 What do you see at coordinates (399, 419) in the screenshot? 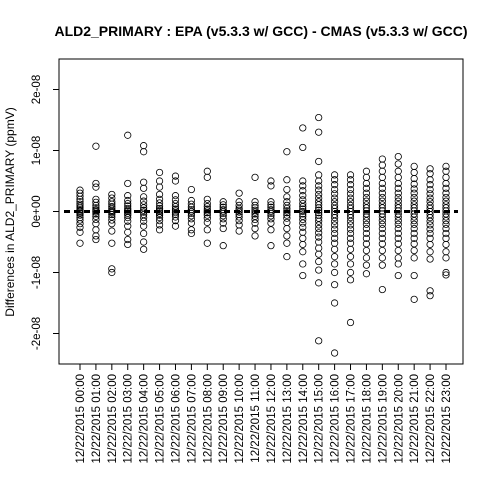
I see `x-tick-label: 12/22/2015 20:00` at bounding box center [399, 419].